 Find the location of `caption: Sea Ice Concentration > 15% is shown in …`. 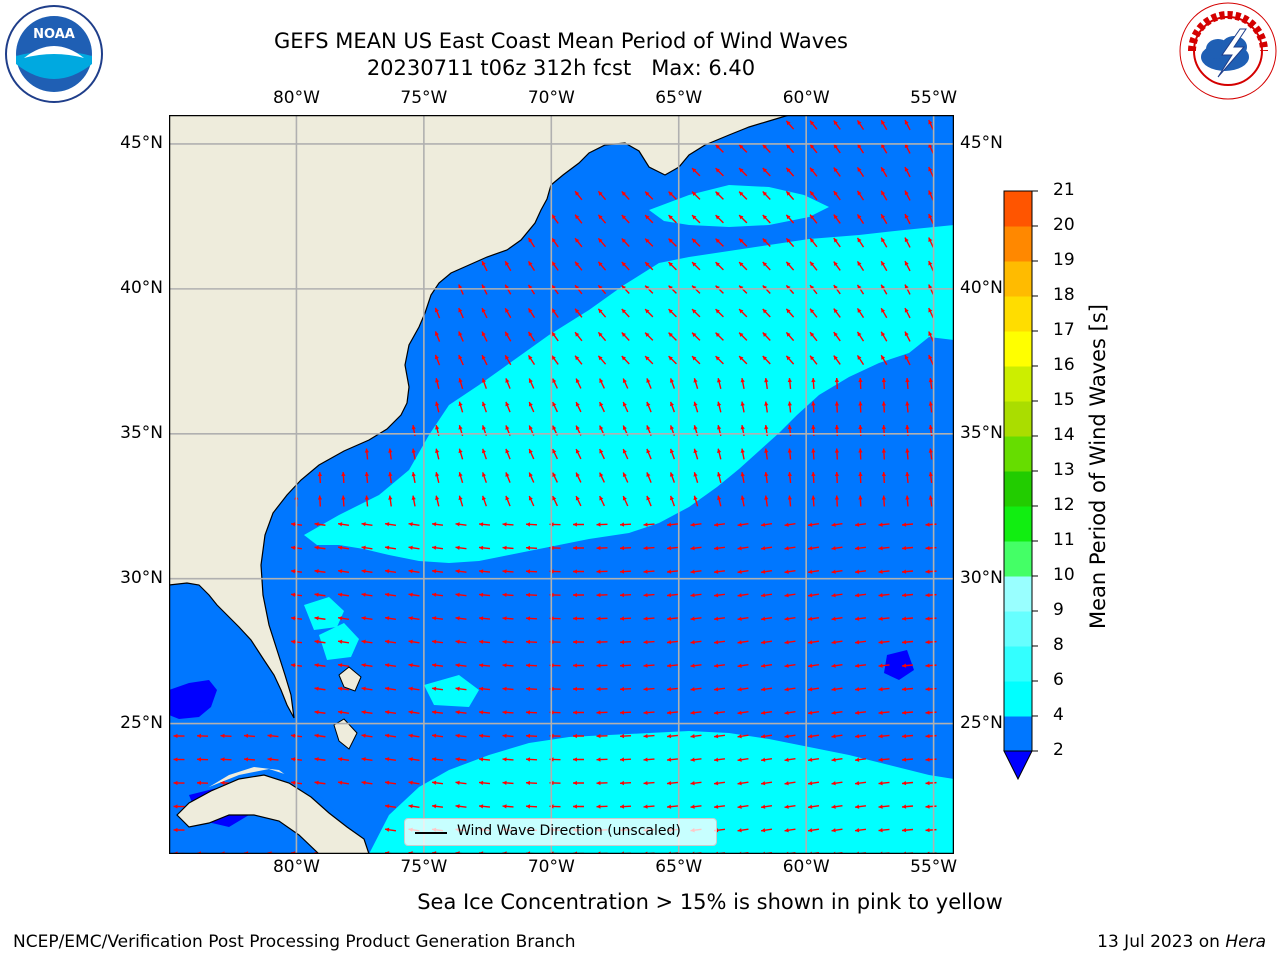

caption: Sea Ice Concentration > 15% is shown in … is located at coordinates (640, 902).